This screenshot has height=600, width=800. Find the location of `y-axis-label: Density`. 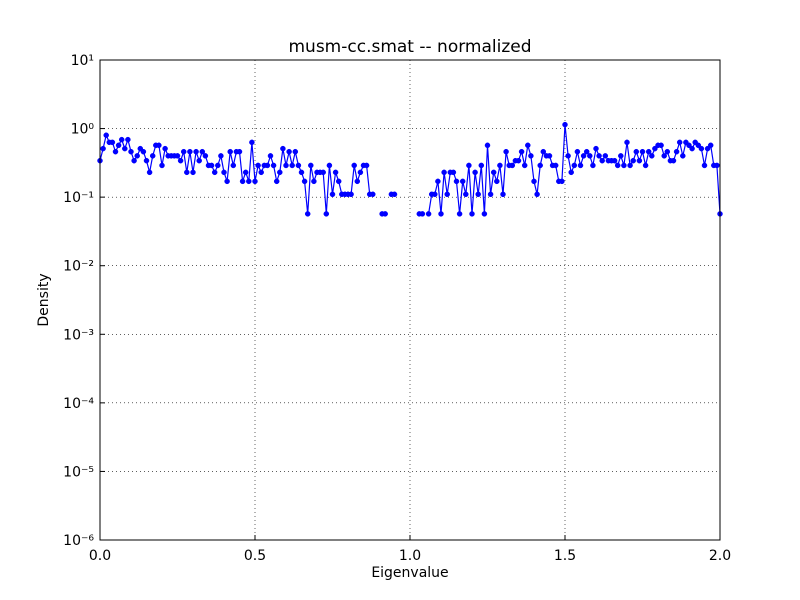

y-axis-label: Density is located at coordinates (44, 299).